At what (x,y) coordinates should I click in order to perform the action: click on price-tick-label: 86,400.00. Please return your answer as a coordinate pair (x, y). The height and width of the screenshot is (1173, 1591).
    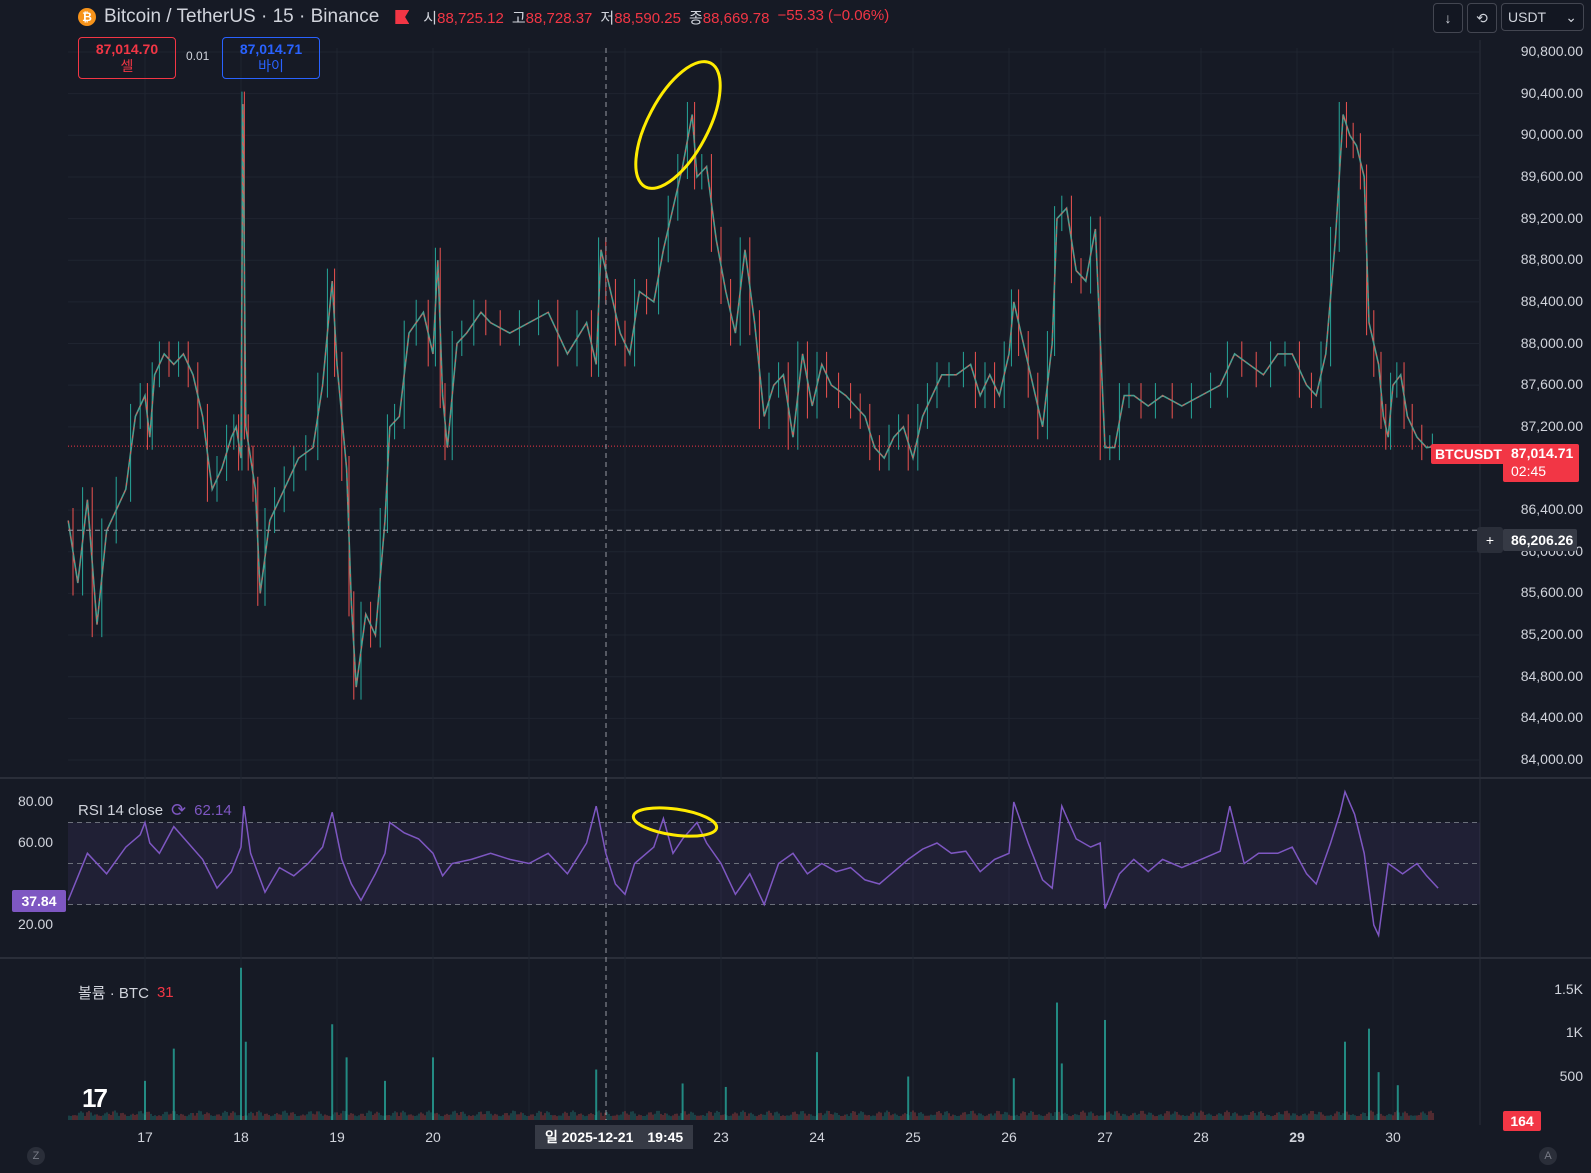
    Looking at the image, I should click on (1551, 509).